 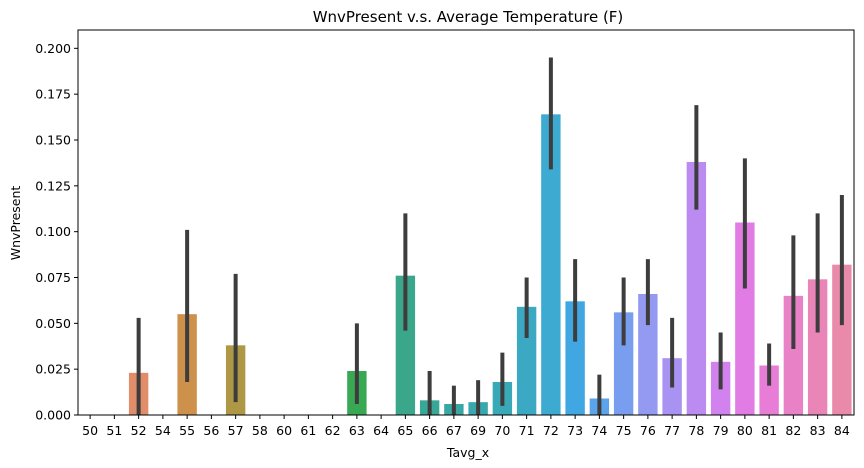 What do you see at coordinates (648, 430) in the screenshot?
I see `x-tick-label-76: 76` at bounding box center [648, 430].